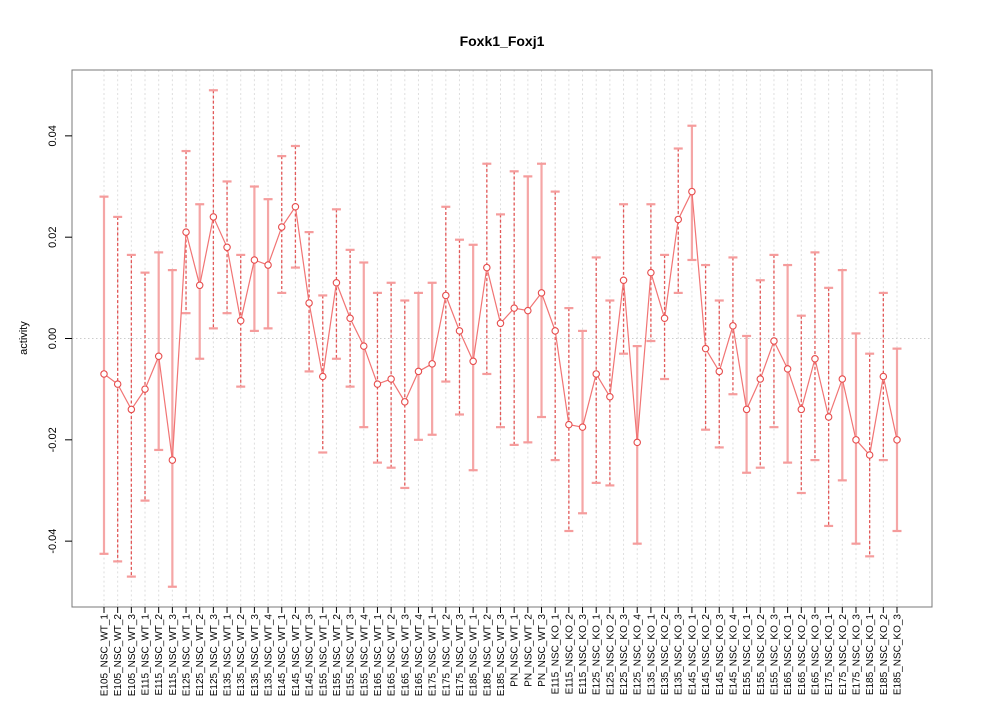 This screenshot has width=1005, height=720. I want to click on x-tick-label: E105_NSC_WT_1, so click(105, 655).